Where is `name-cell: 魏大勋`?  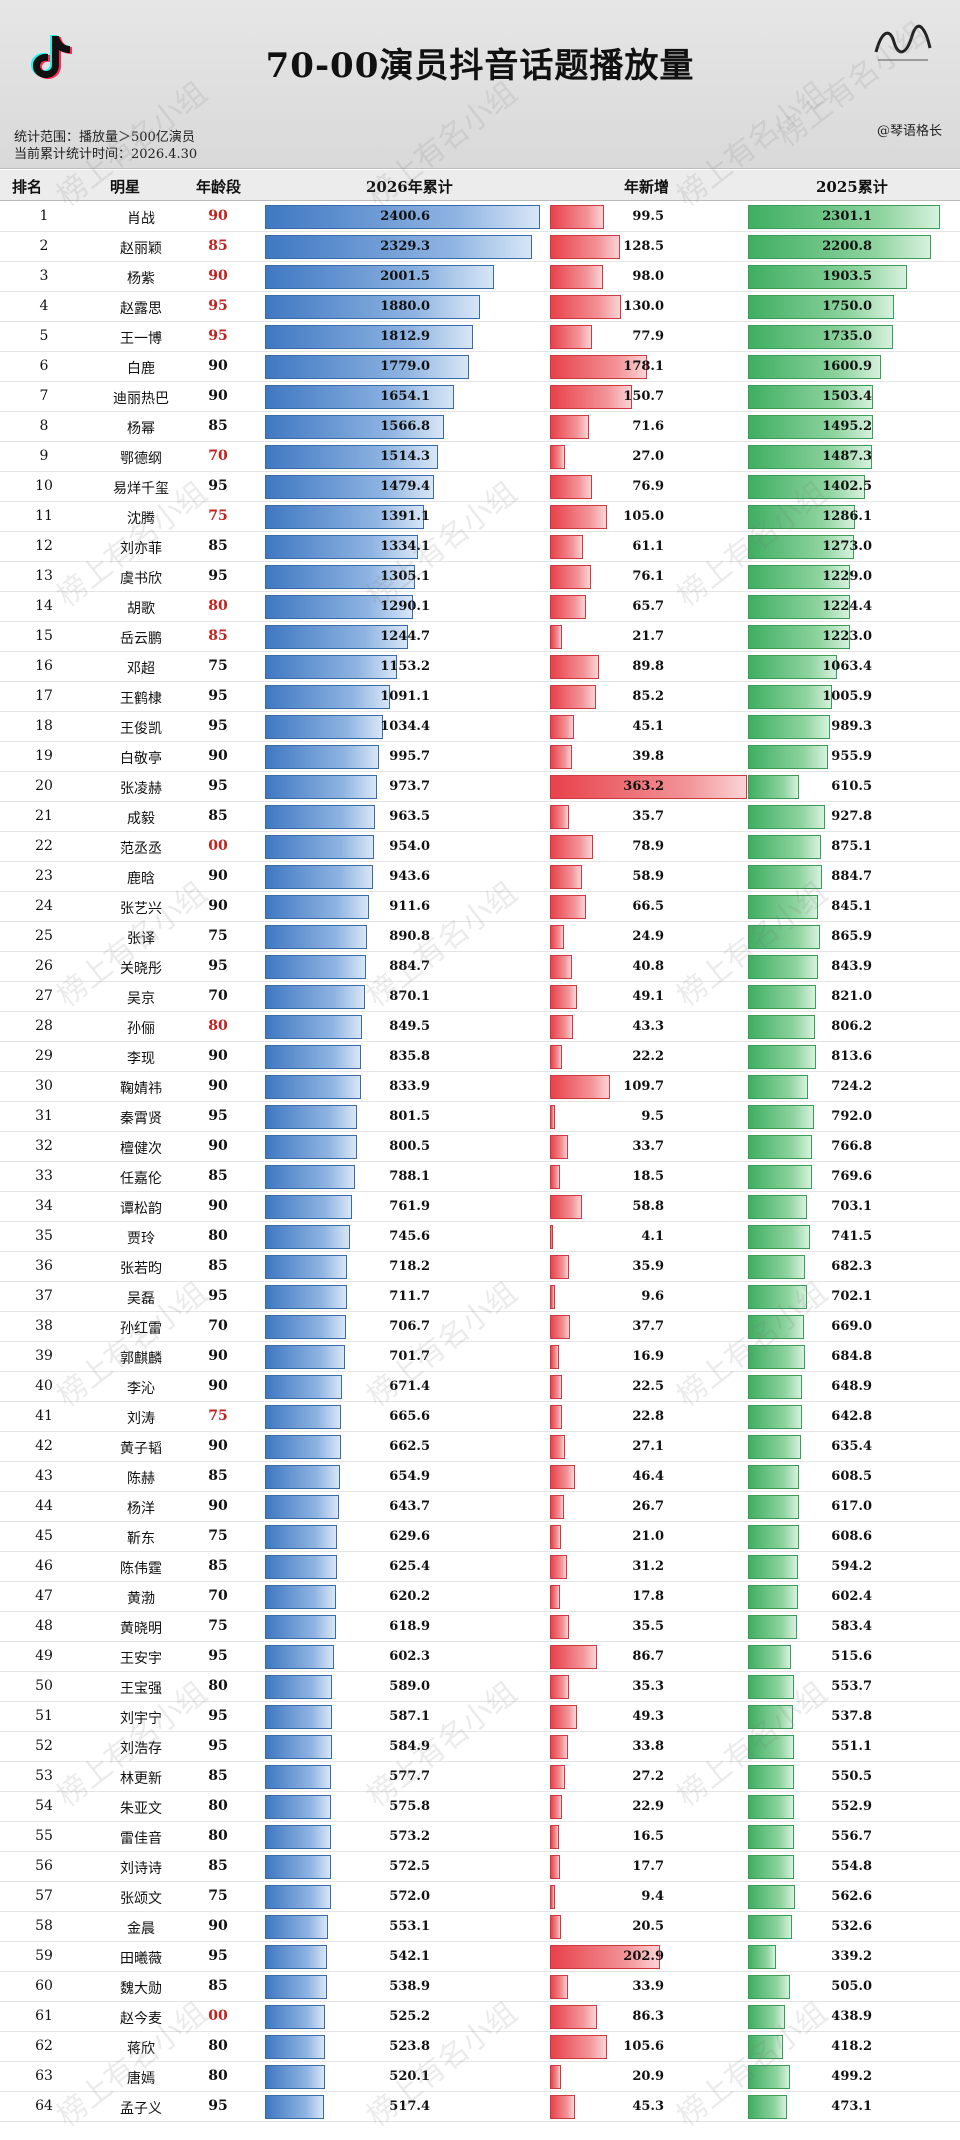
name-cell: 魏大勋 is located at coordinates (141, 1989).